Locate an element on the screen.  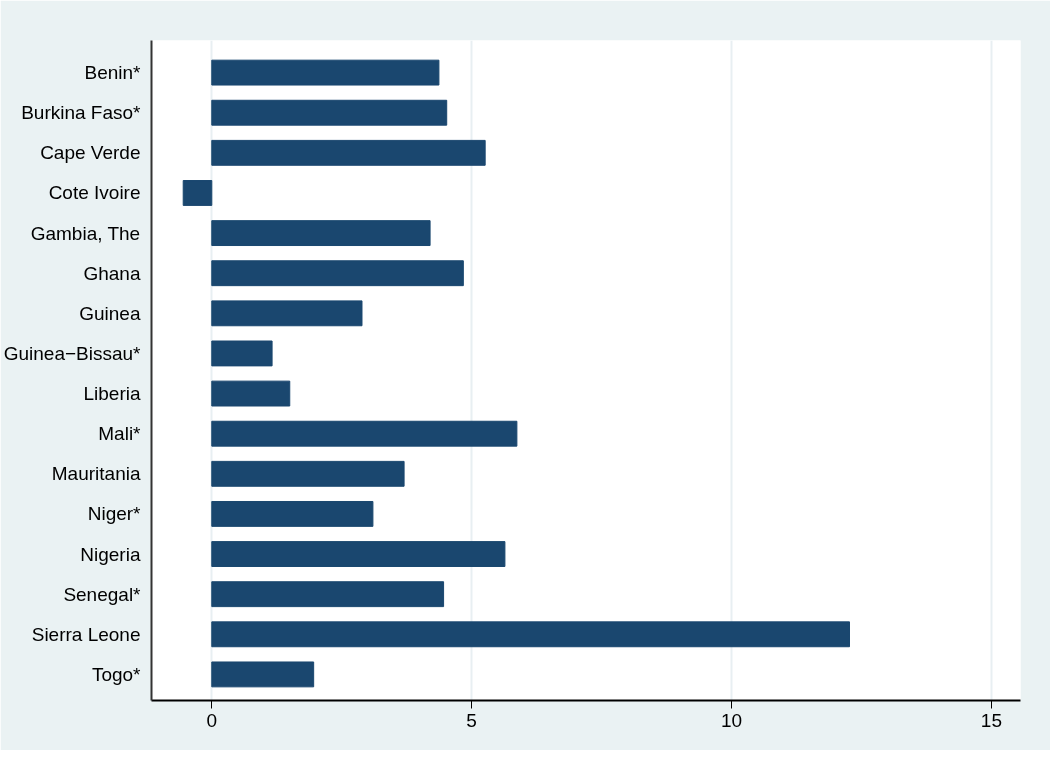
y-tick-label: Senegal* is located at coordinates (102, 594).